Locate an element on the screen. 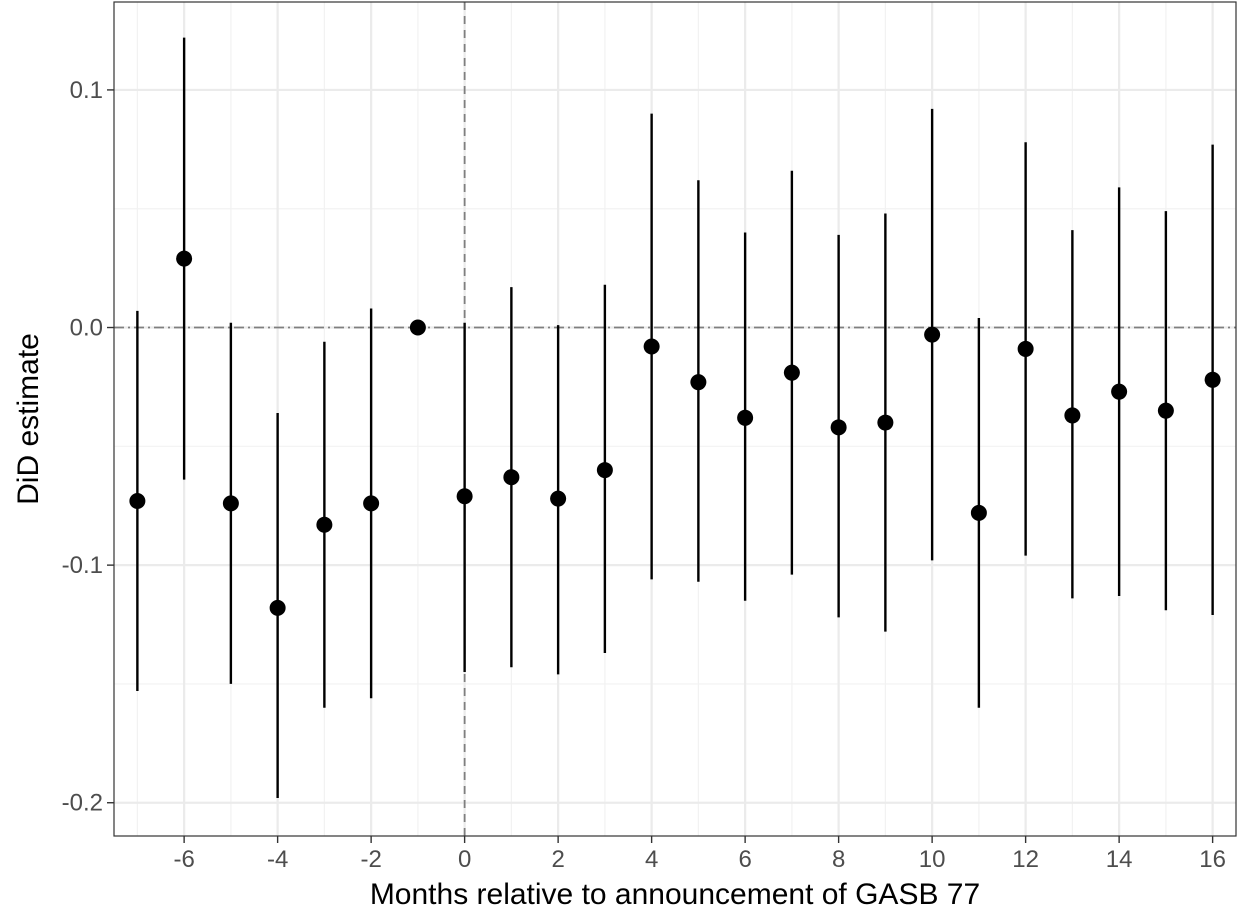 Image resolution: width=1238 pixels, height=913 pixels. x-tick-label: -2 is located at coordinates (370, 859).